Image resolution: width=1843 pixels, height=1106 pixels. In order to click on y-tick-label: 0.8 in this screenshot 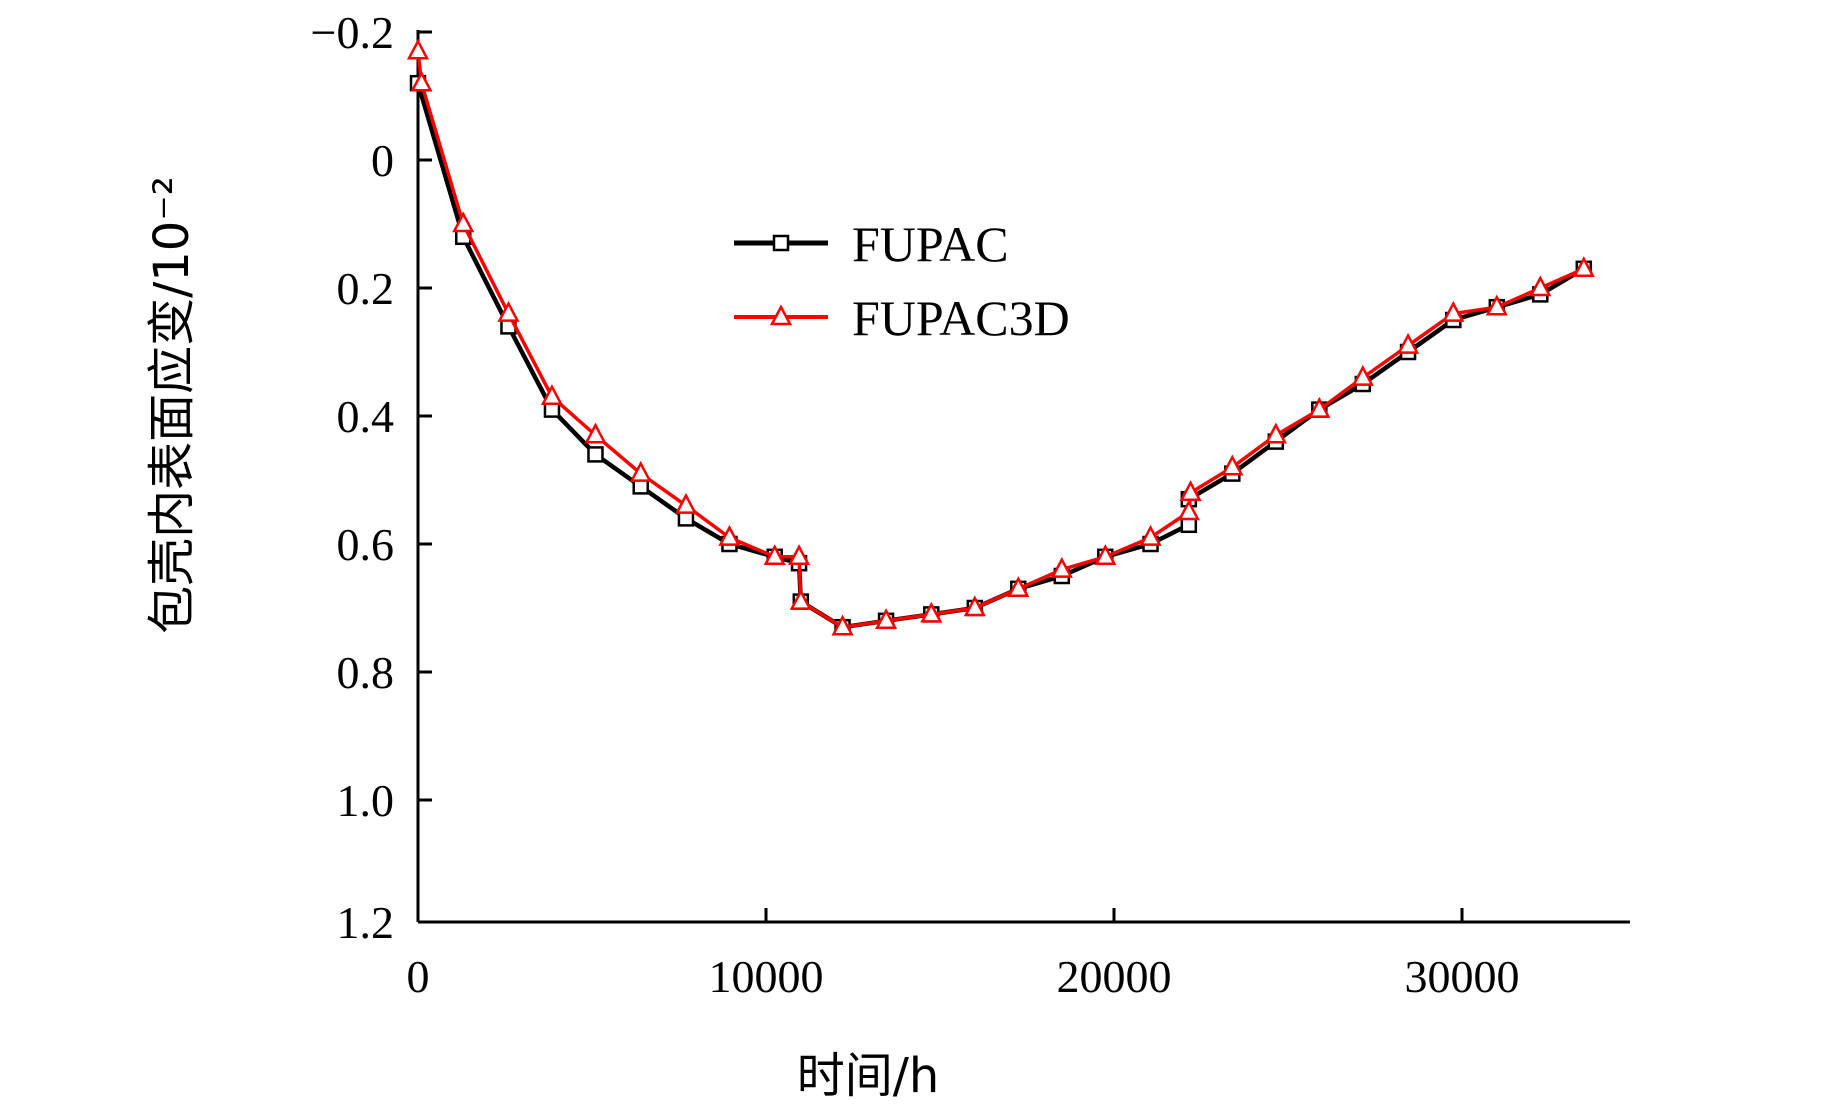, I will do `click(366, 672)`.